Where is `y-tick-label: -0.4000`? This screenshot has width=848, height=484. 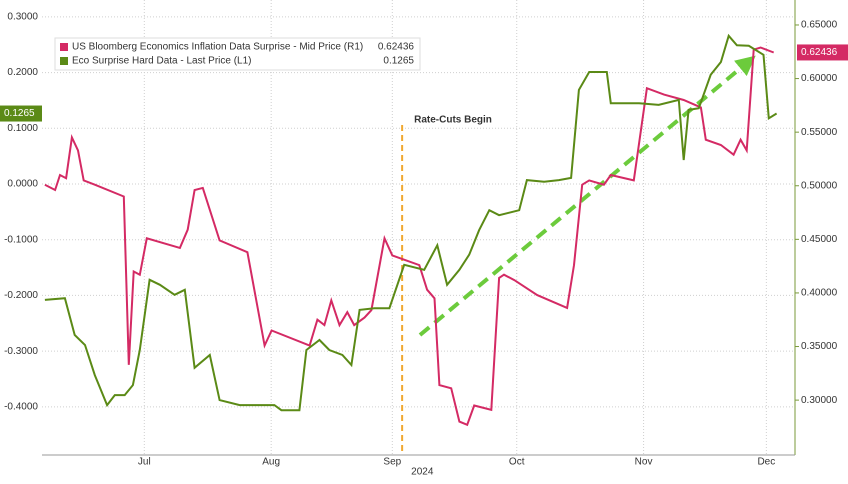
y-tick-label: -0.4000 is located at coordinates (21, 406).